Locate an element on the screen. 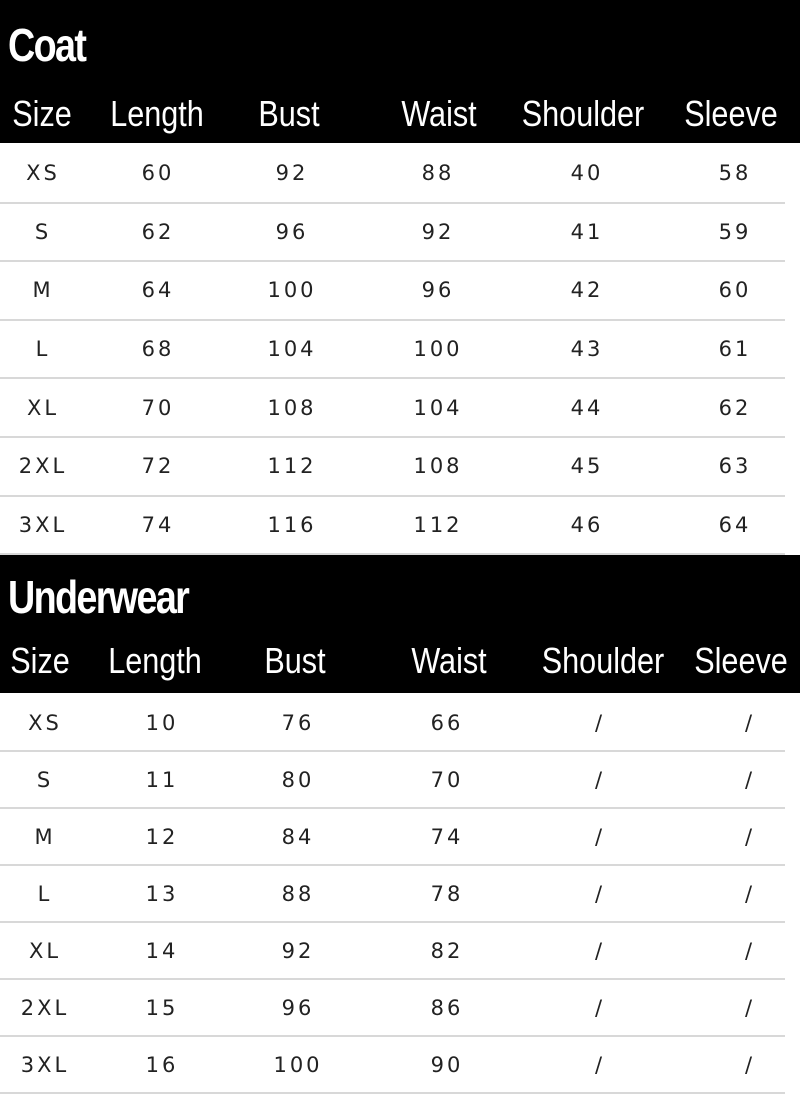  cell-sleeve: 61 is located at coordinates (735, 349).